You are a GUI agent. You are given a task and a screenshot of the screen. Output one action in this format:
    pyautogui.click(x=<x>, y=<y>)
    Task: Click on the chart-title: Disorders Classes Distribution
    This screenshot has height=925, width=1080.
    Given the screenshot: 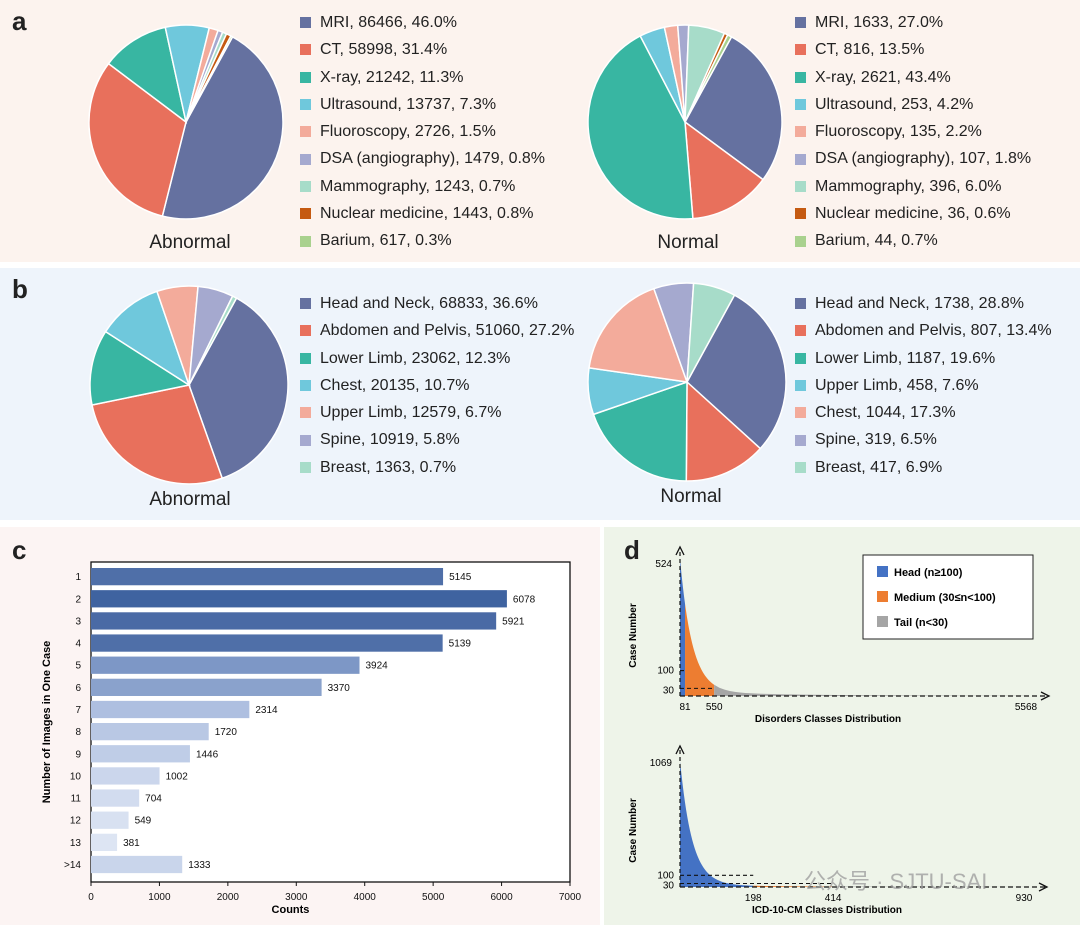 What is the action you would take?
    pyautogui.click(x=828, y=719)
    